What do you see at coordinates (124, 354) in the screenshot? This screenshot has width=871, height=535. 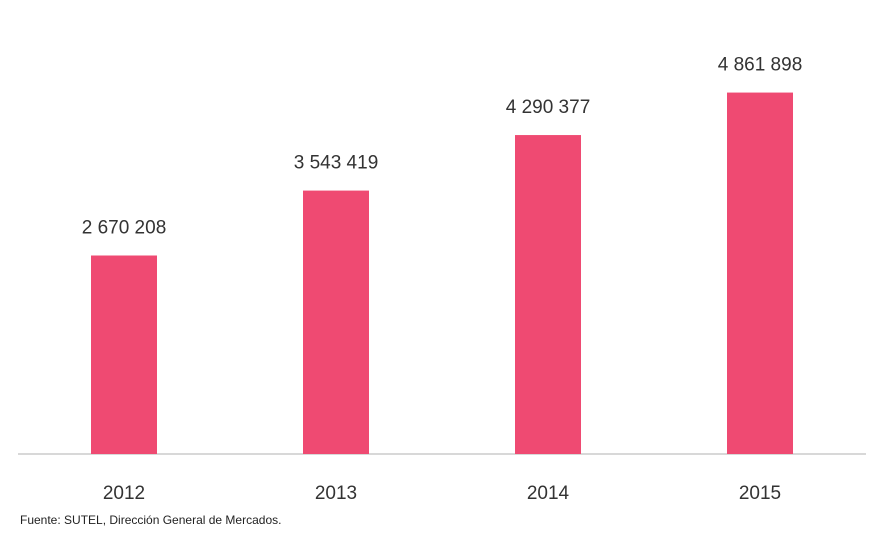 I see `bar-2012` at bounding box center [124, 354].